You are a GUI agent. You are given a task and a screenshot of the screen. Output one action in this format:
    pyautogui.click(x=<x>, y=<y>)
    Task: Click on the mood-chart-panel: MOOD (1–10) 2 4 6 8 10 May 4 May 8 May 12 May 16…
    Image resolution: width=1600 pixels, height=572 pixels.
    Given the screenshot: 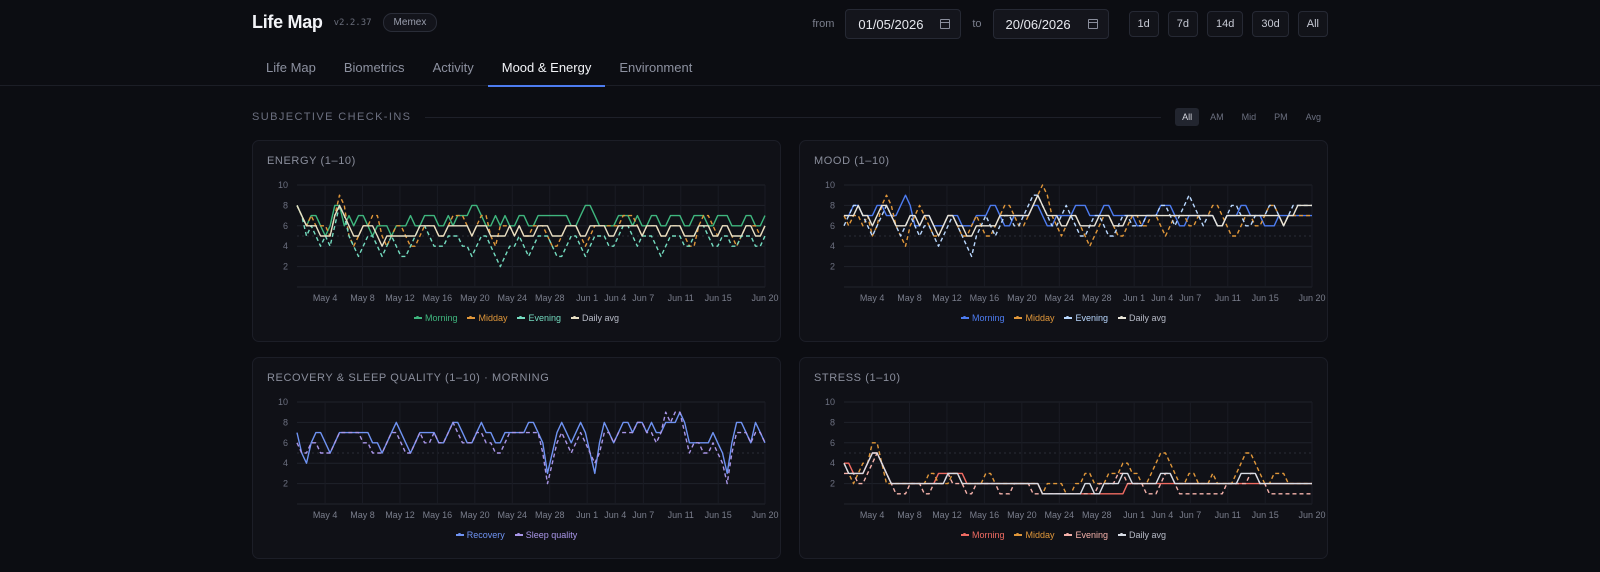 What is the action you would take?
    pyautogui.click(x=1063, y=241)
    